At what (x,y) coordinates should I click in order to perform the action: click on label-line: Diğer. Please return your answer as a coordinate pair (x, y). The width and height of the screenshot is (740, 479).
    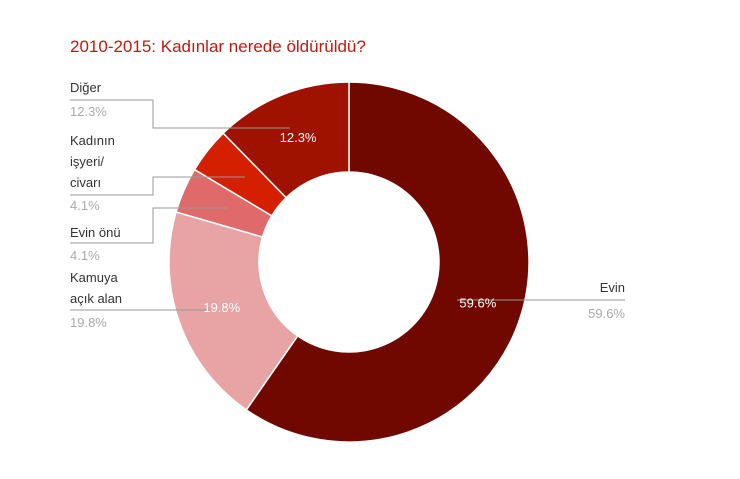
    Looking at the image, I should click on (86, 87).